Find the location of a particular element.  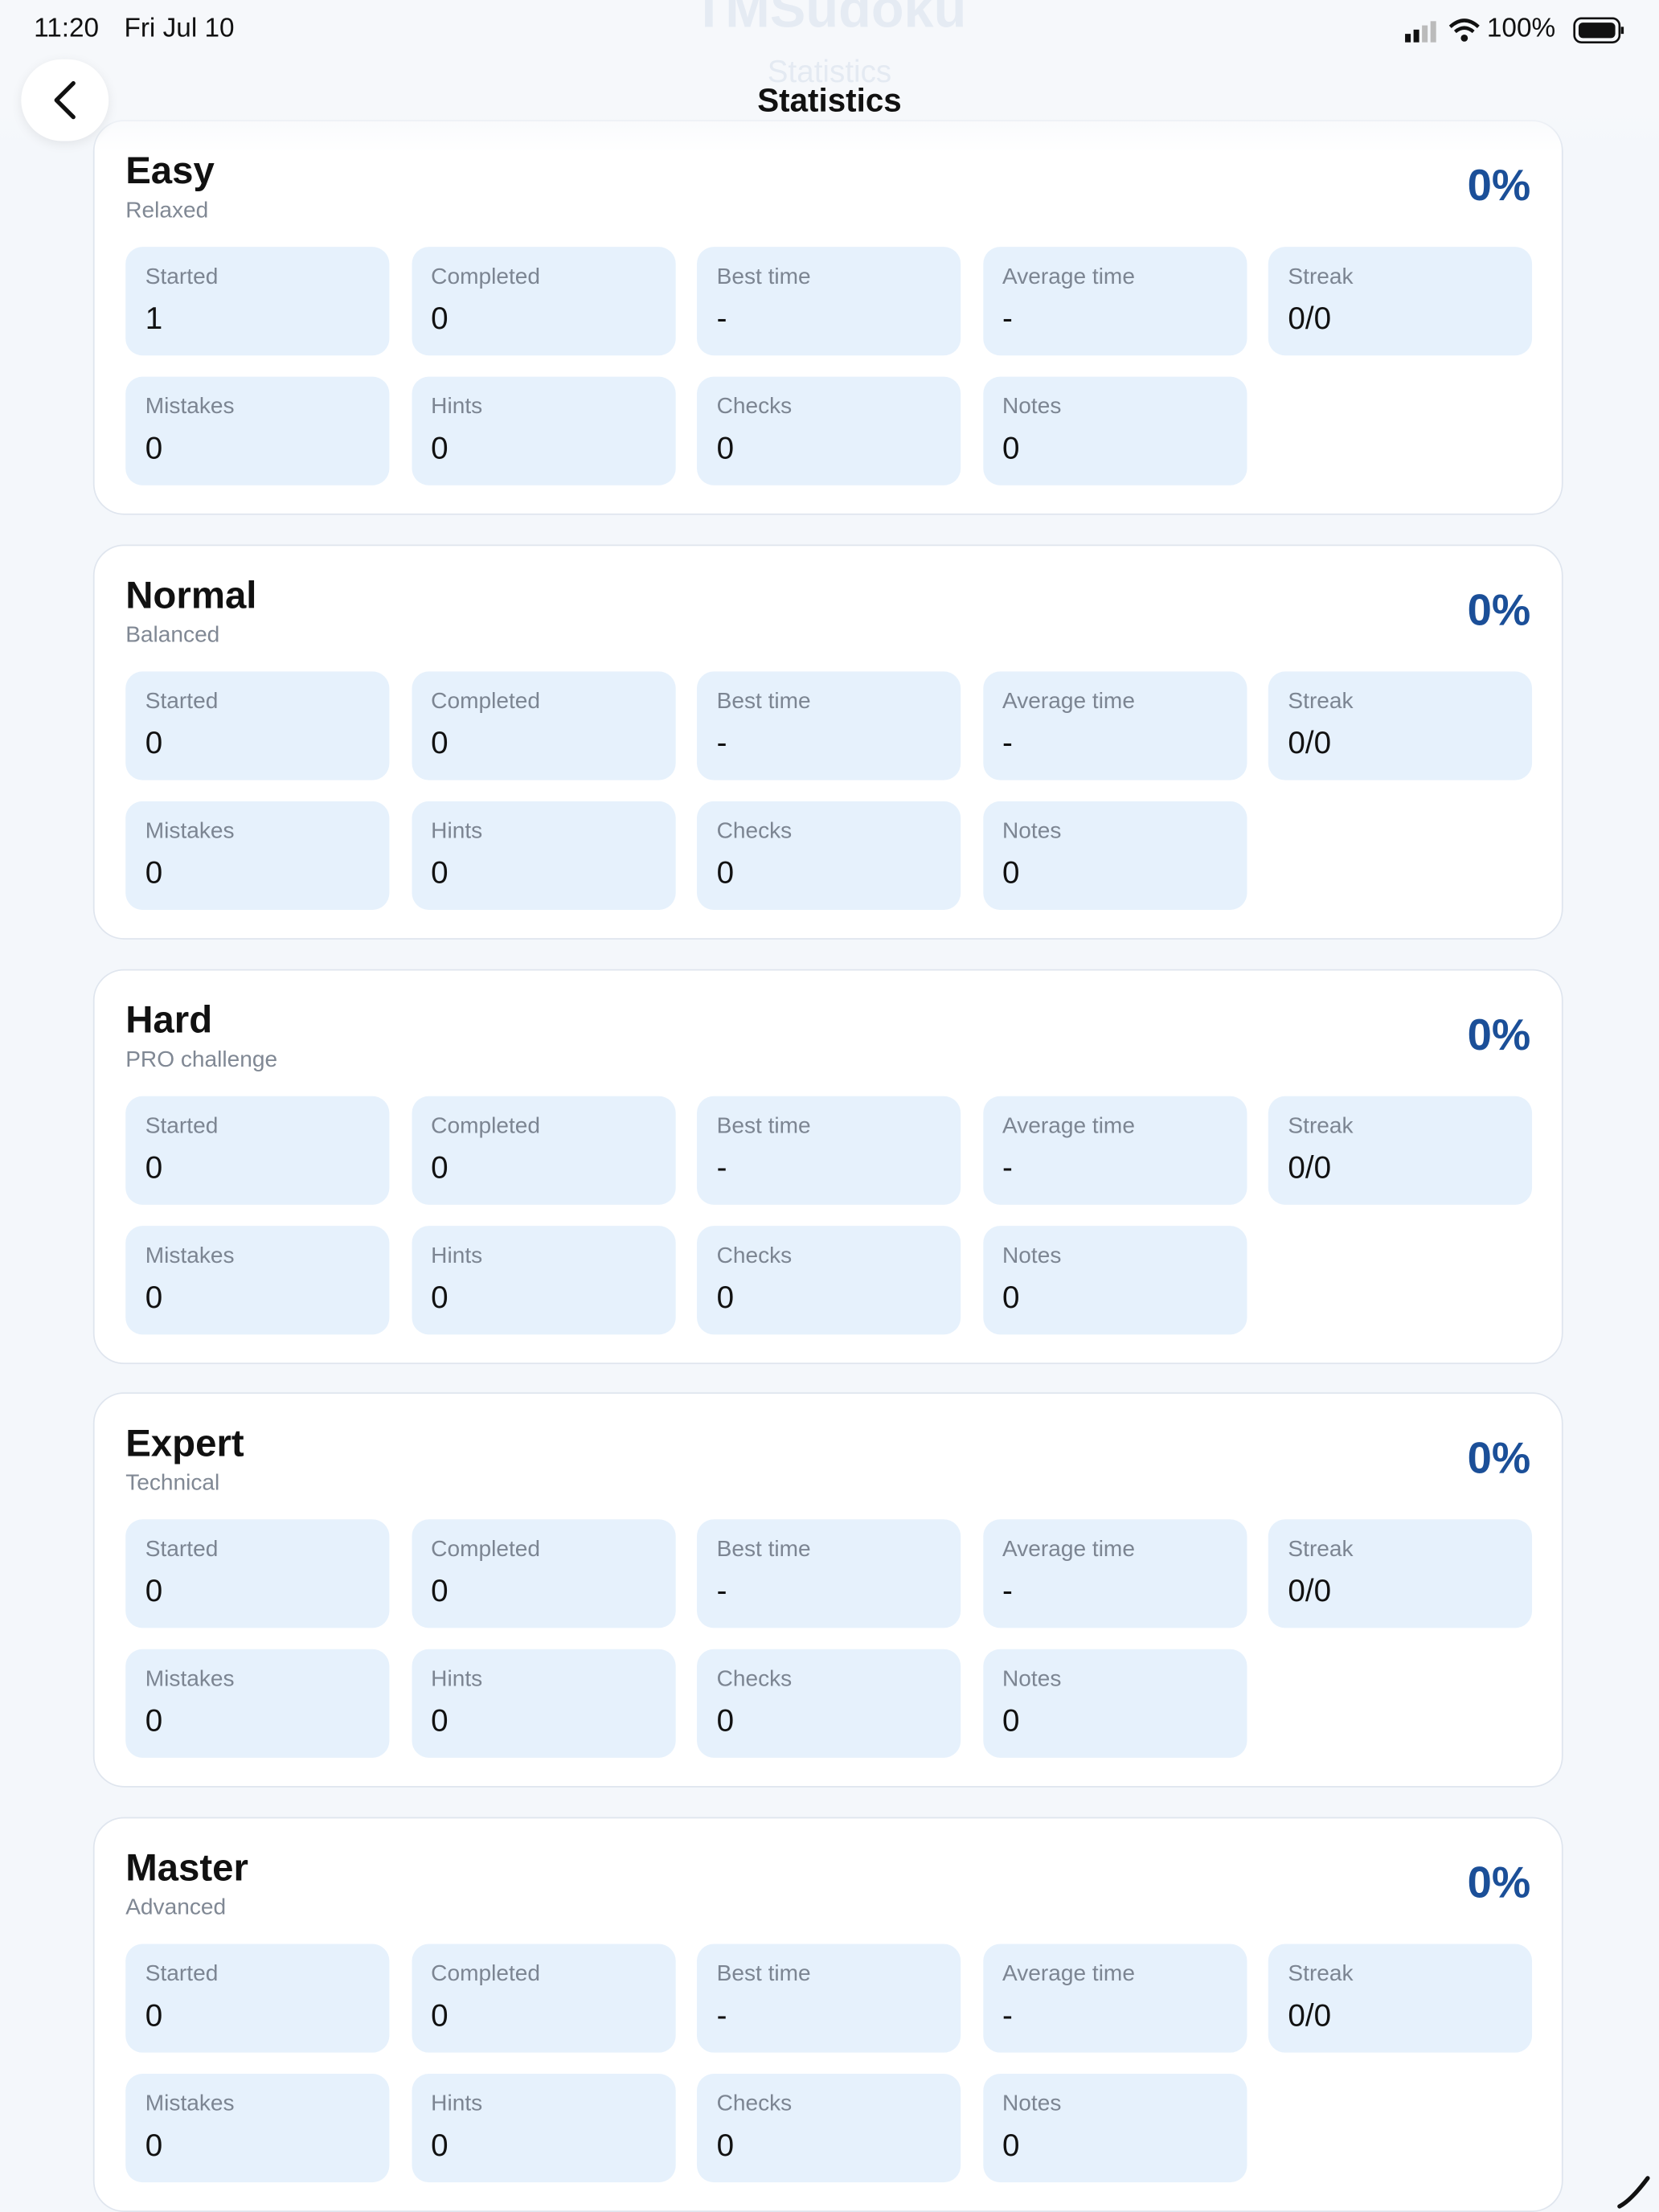

status-battery: 100% is located at coordinates (1521, 29).